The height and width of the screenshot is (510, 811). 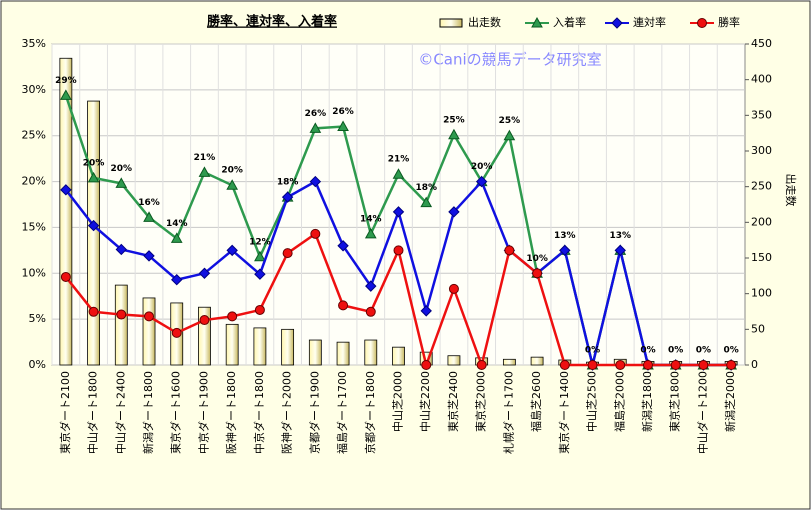 I want to click on chart-title: 勝率、連対率、入着率, so click(x=272, y=22).